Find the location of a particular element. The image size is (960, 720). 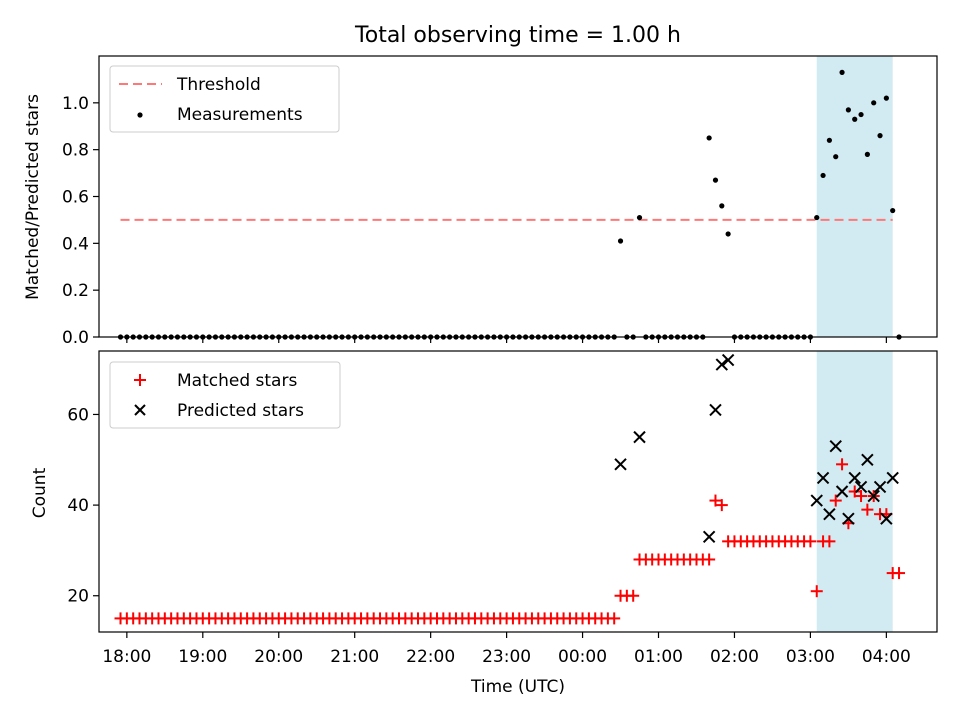

y-tick-label: 40 is located at coordinates (78, 506).